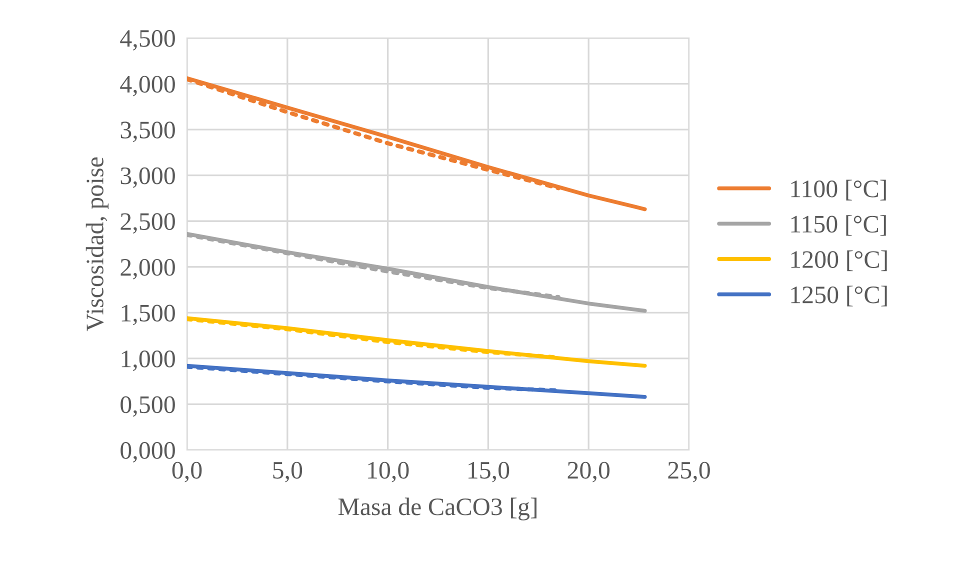  I want to click on y-tick-label: 3,500, so click(147, 132).